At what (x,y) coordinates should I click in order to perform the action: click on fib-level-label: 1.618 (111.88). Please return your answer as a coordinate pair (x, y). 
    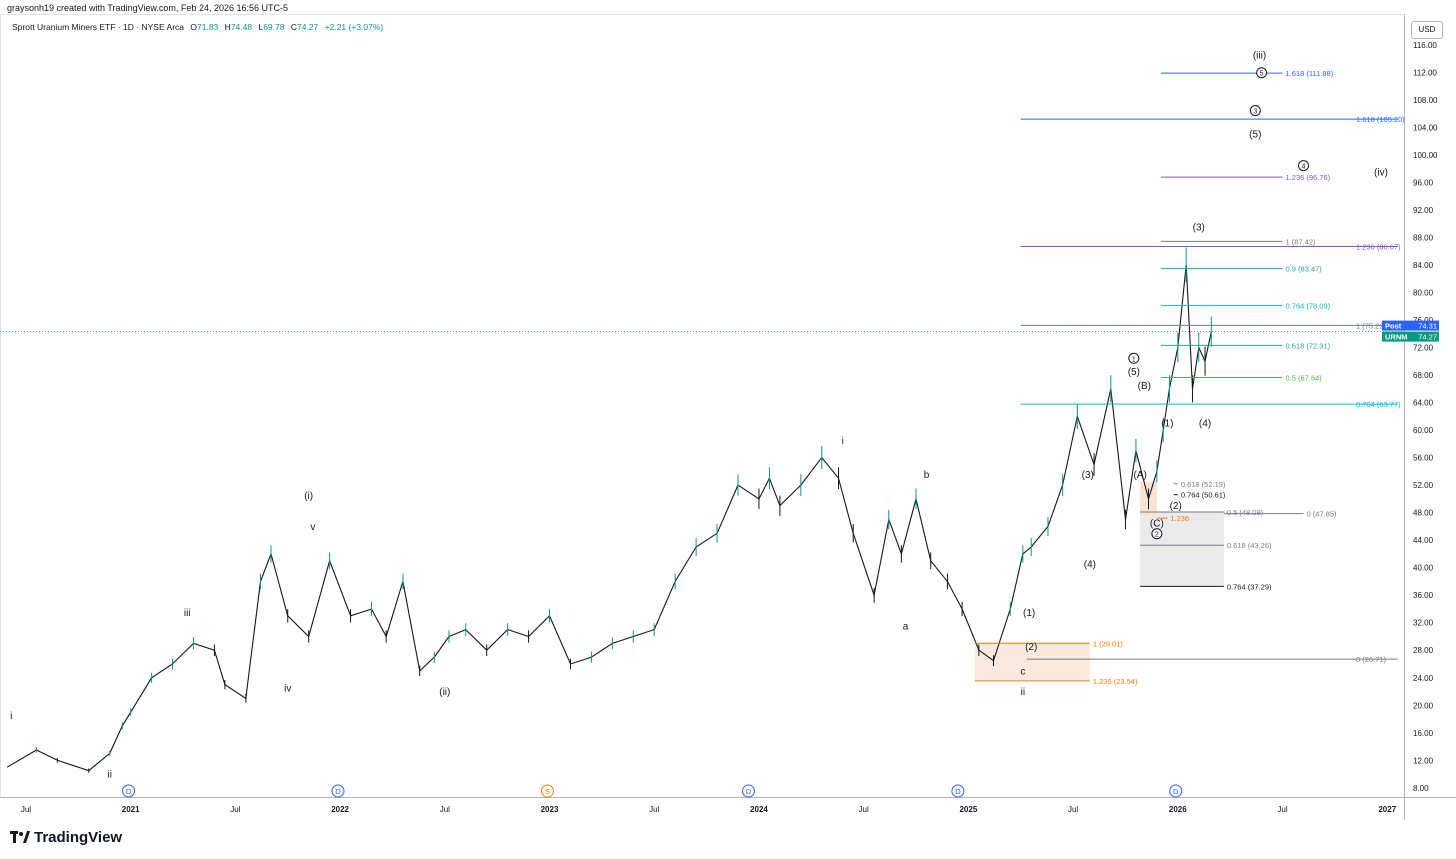
    Looking at the image, I should click on (1310, 73).